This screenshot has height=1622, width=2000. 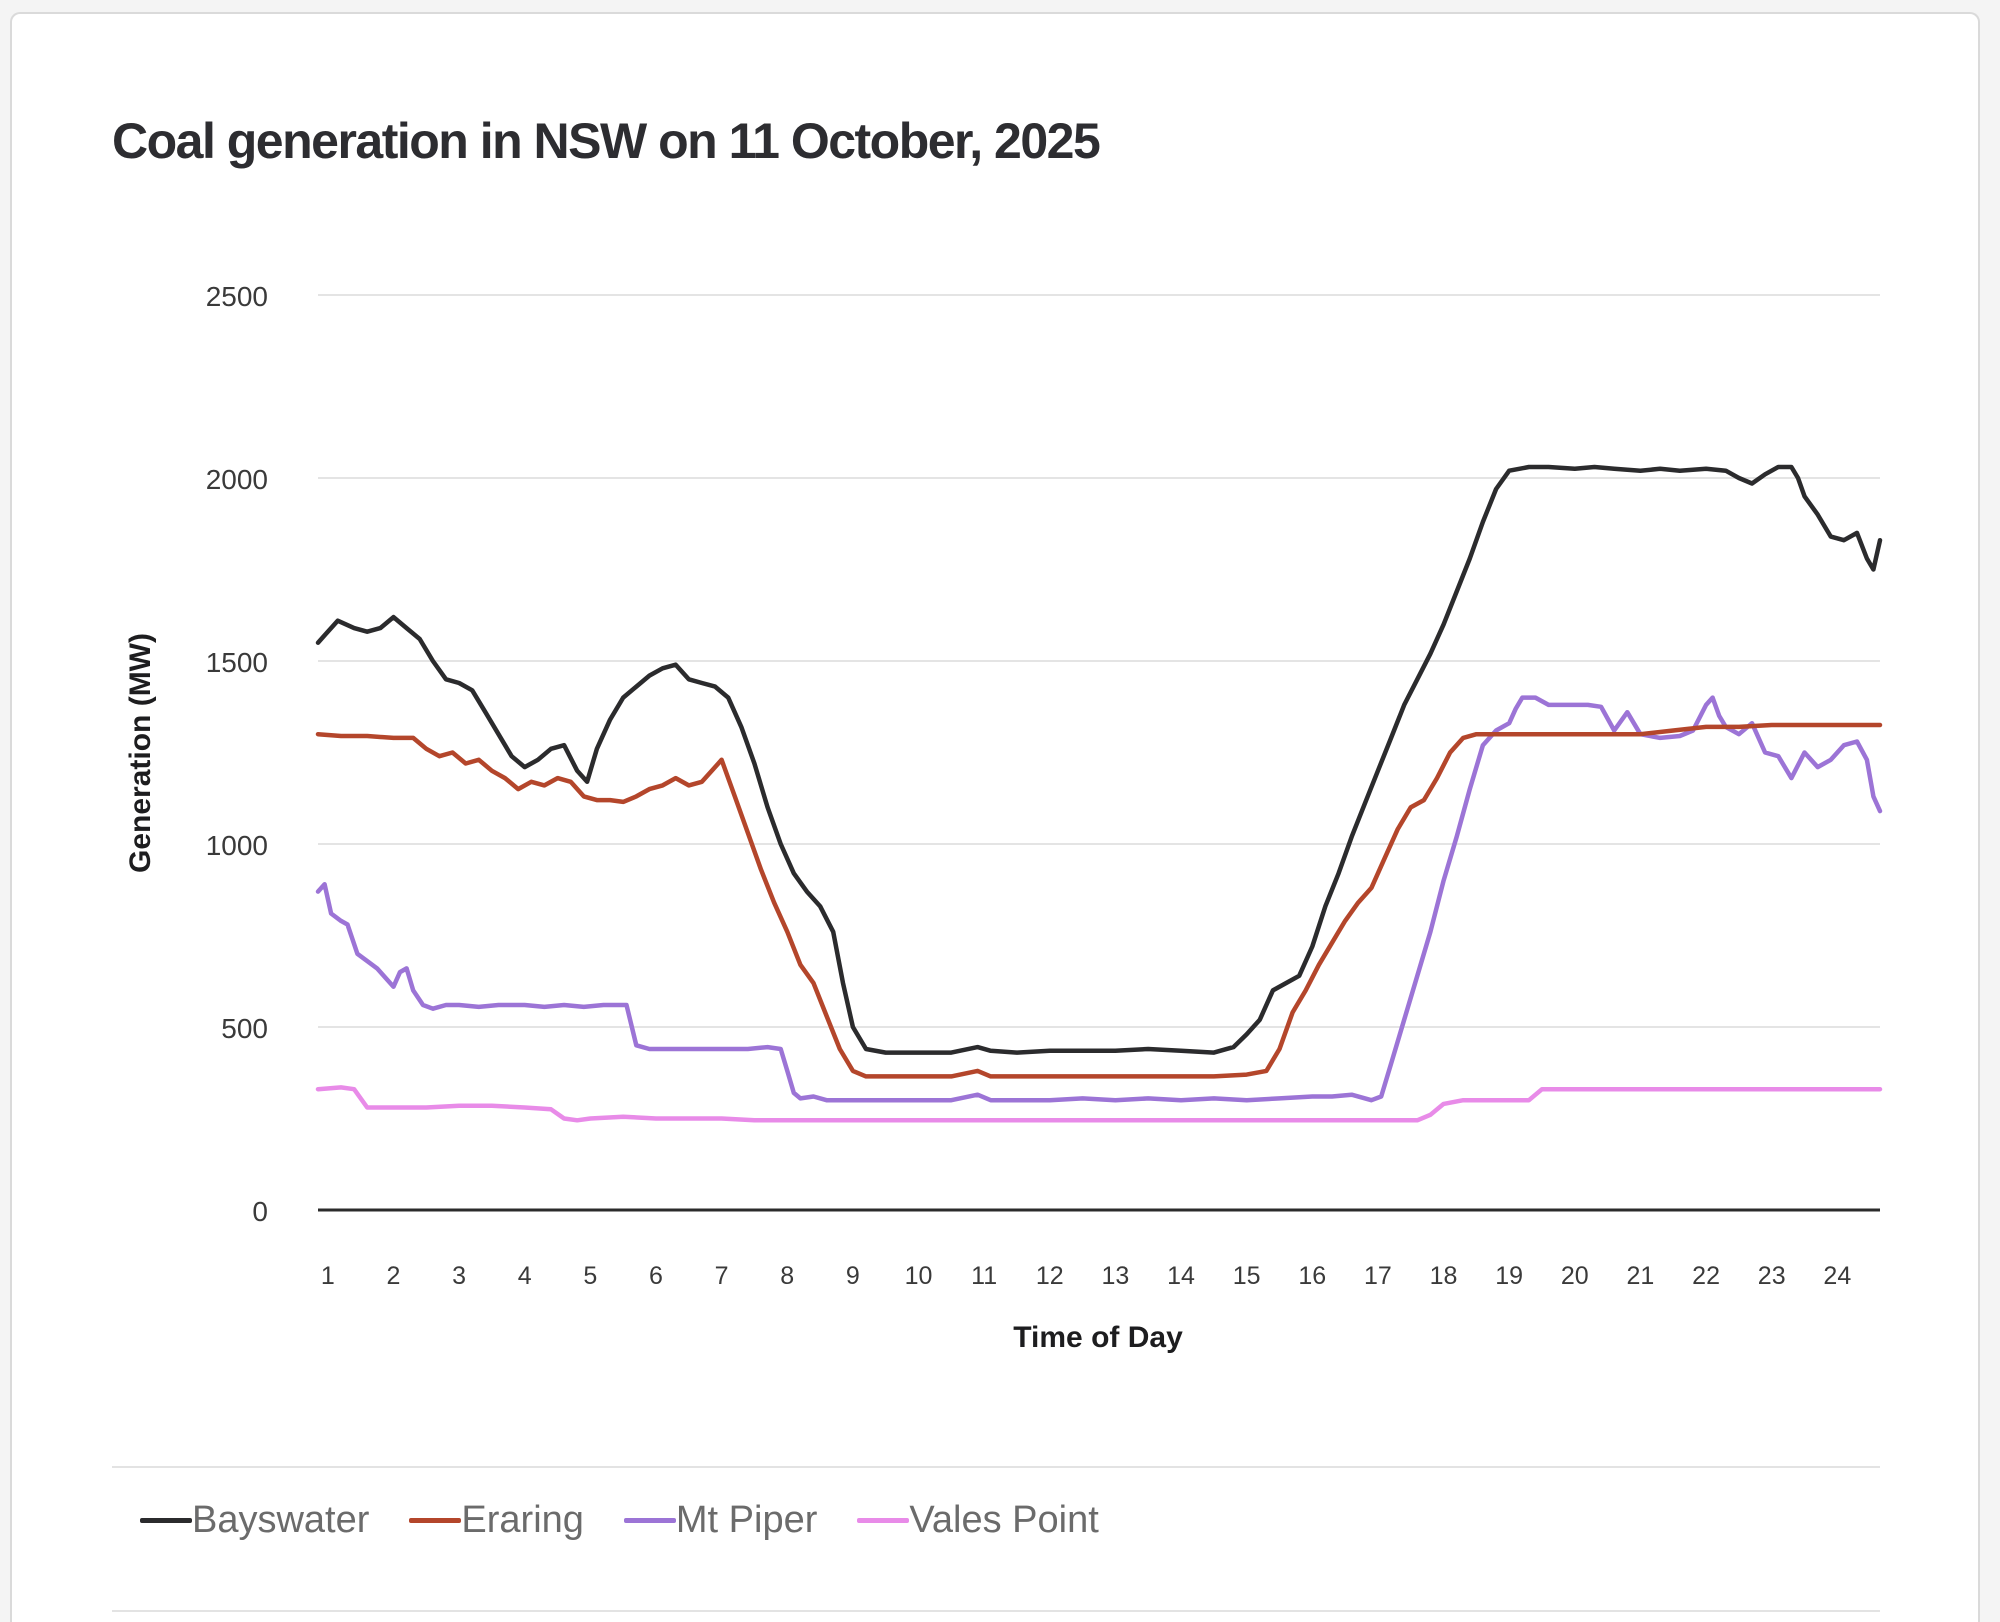 I want to click on x-tick-label: 18, so click(x=1444, y=1276).